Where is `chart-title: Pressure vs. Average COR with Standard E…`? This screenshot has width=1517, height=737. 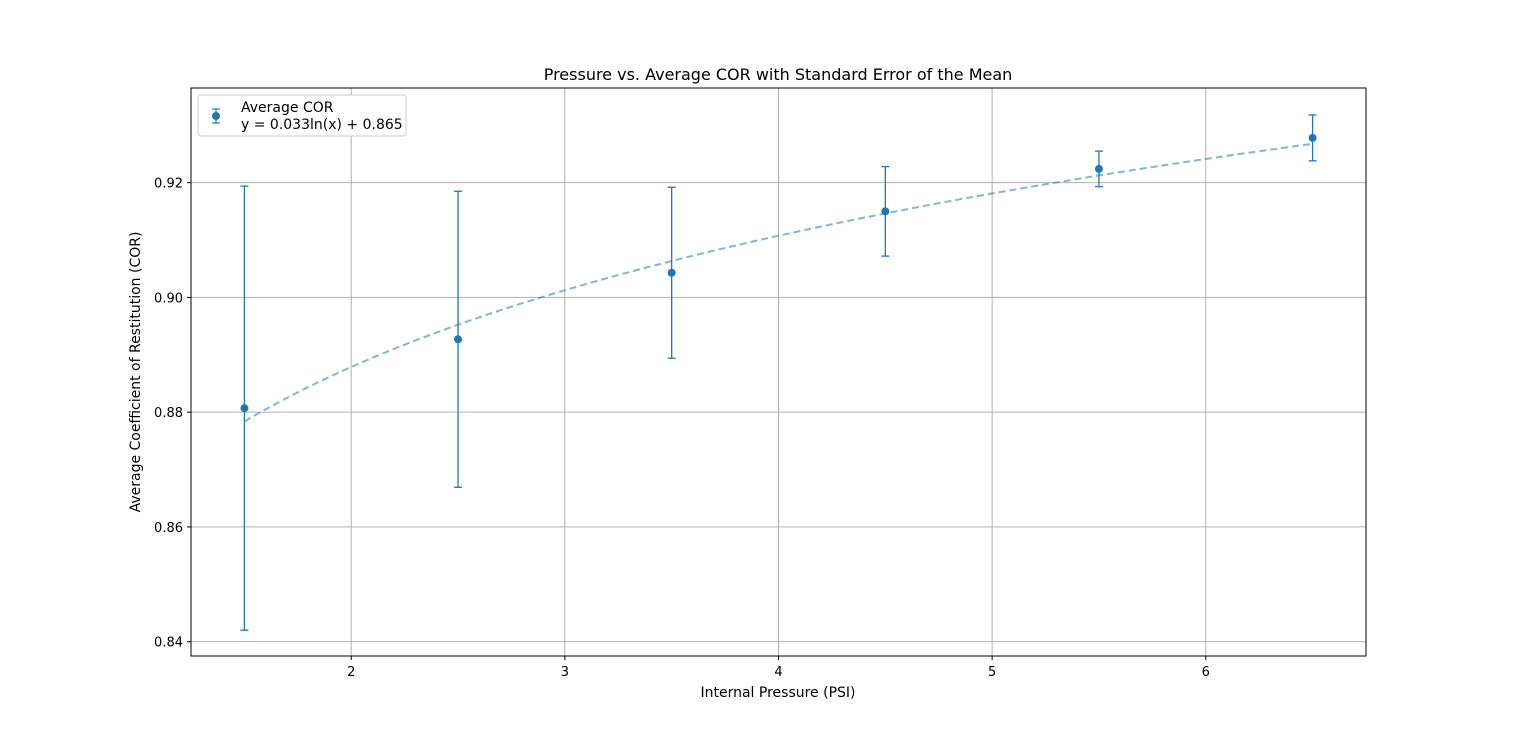
chart-title: Pressure vs. Average COR with Standard E… is located at coordinates (778, 74).